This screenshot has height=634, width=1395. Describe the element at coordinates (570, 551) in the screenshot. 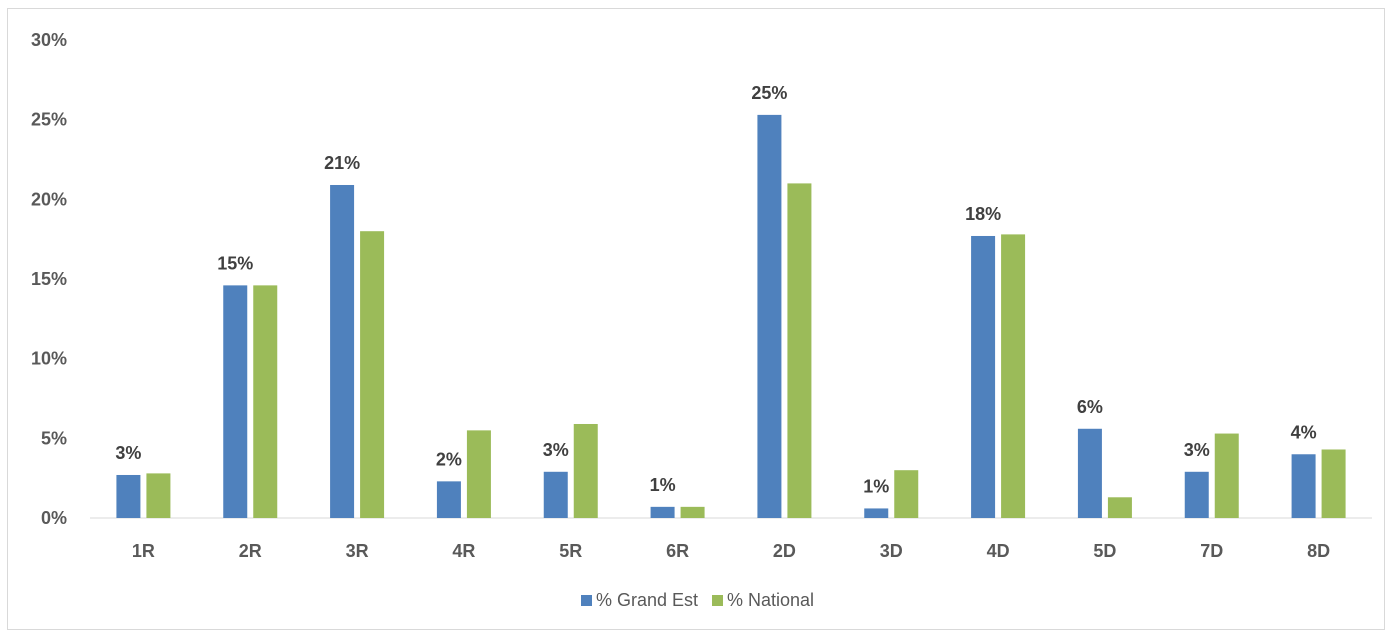

I see `x-tick-label: 5R` at that location.